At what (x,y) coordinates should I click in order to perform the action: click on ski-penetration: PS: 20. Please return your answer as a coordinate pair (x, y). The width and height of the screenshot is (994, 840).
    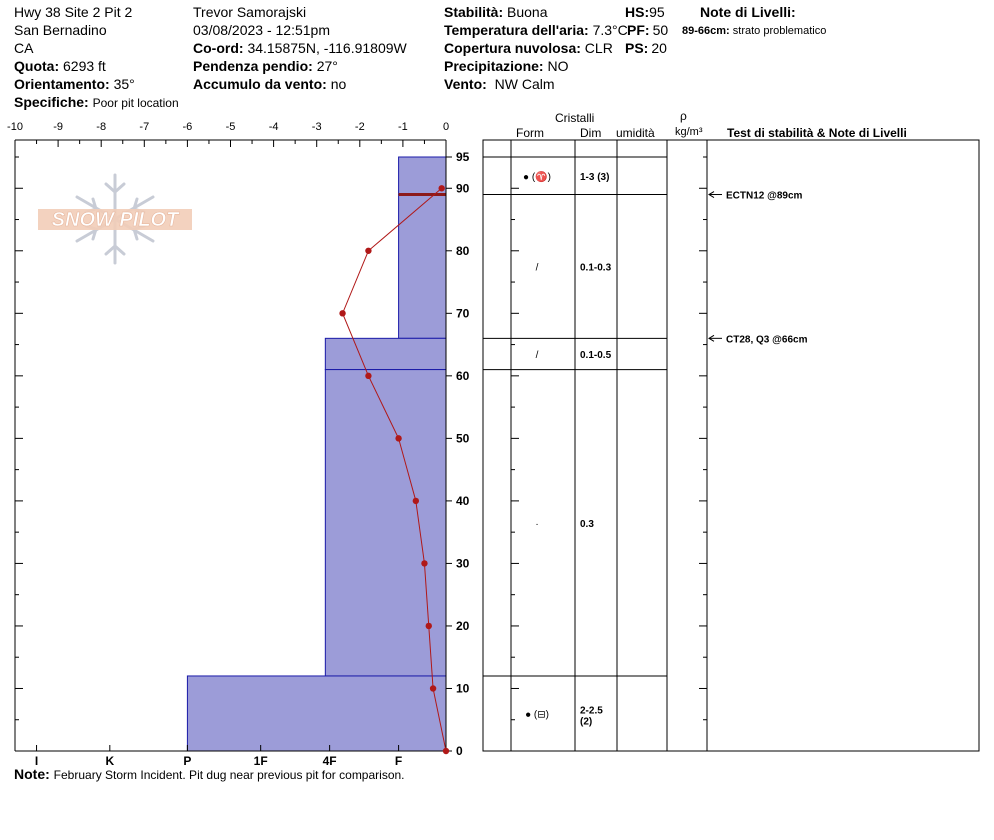
    Looking at the image, I should click on (646, 48).